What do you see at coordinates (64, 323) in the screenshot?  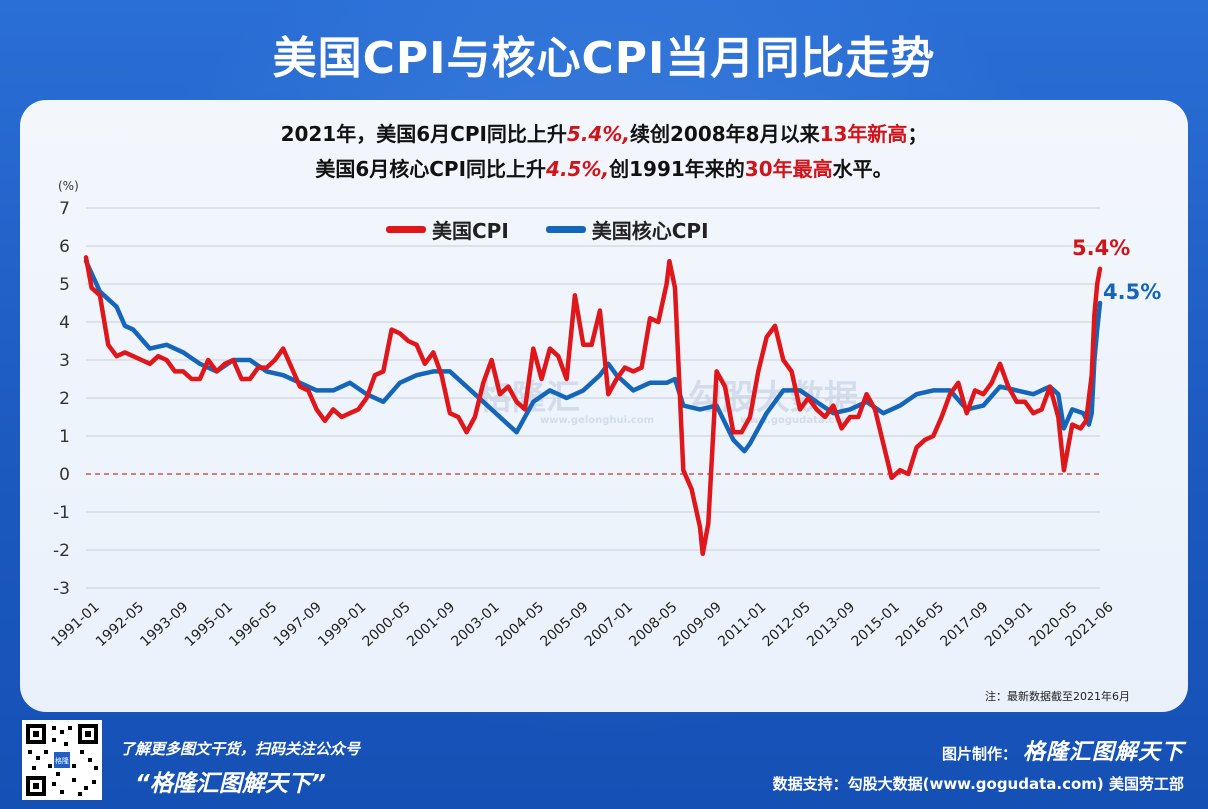 I see `y-tick-label: 4` at bounding box center [64, 323].